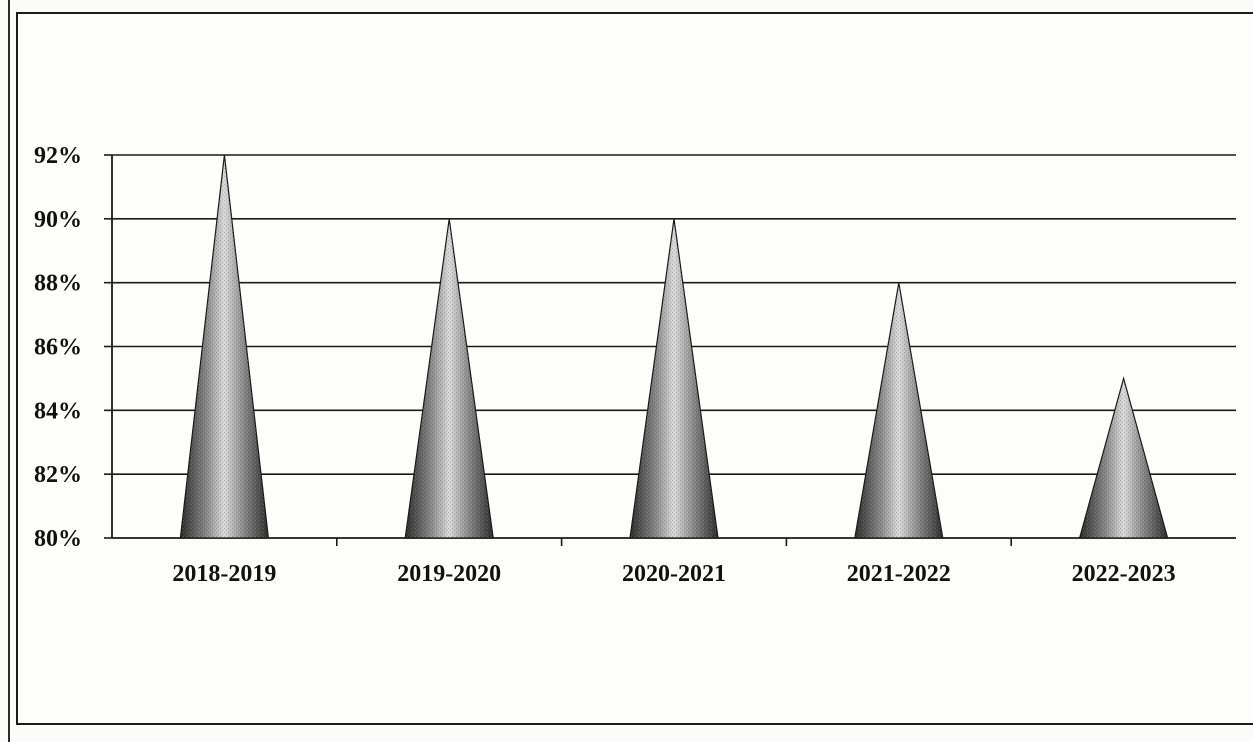  I want to click on y-tick-label: 92%, so click(58, 156).